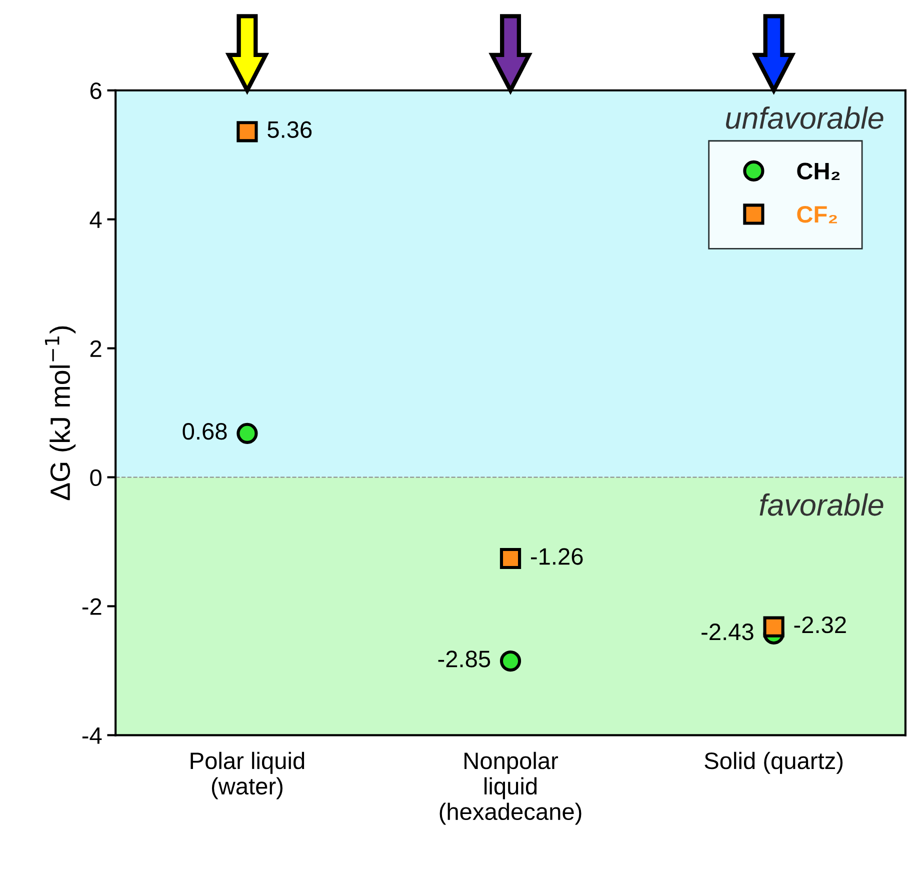  What do you see at coordinates (247, 776) in the screenshot?
I see `x-tick-label: Polar liquid (water)` at bounding box center [247, 776].